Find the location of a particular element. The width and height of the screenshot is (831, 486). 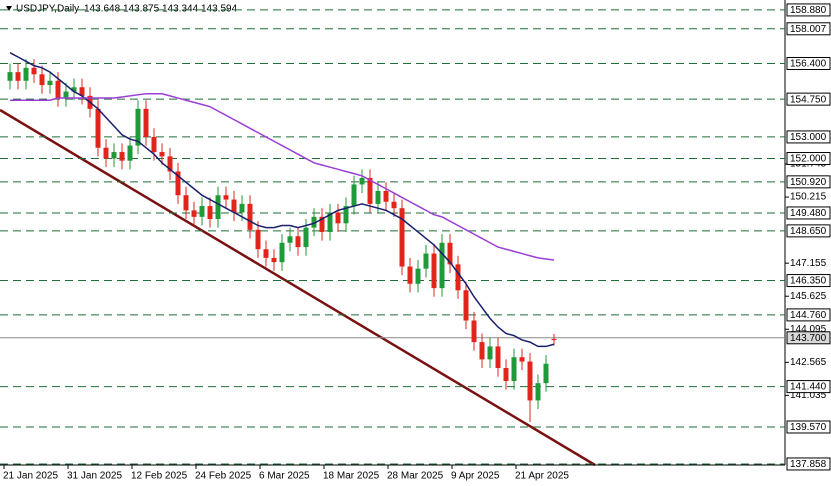

level-label: 152.000 is located at coordinates (808, 159).